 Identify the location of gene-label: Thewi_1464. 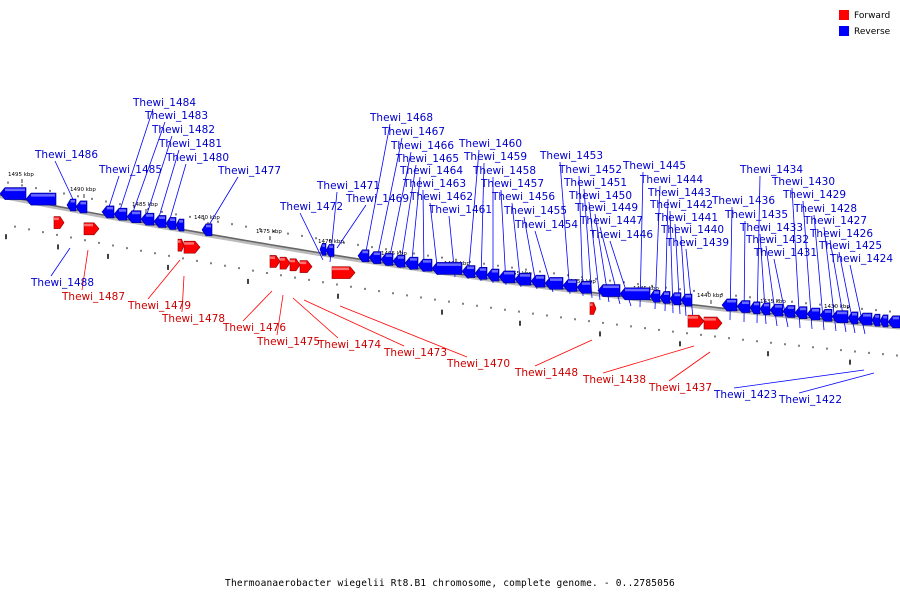
(431, 171).